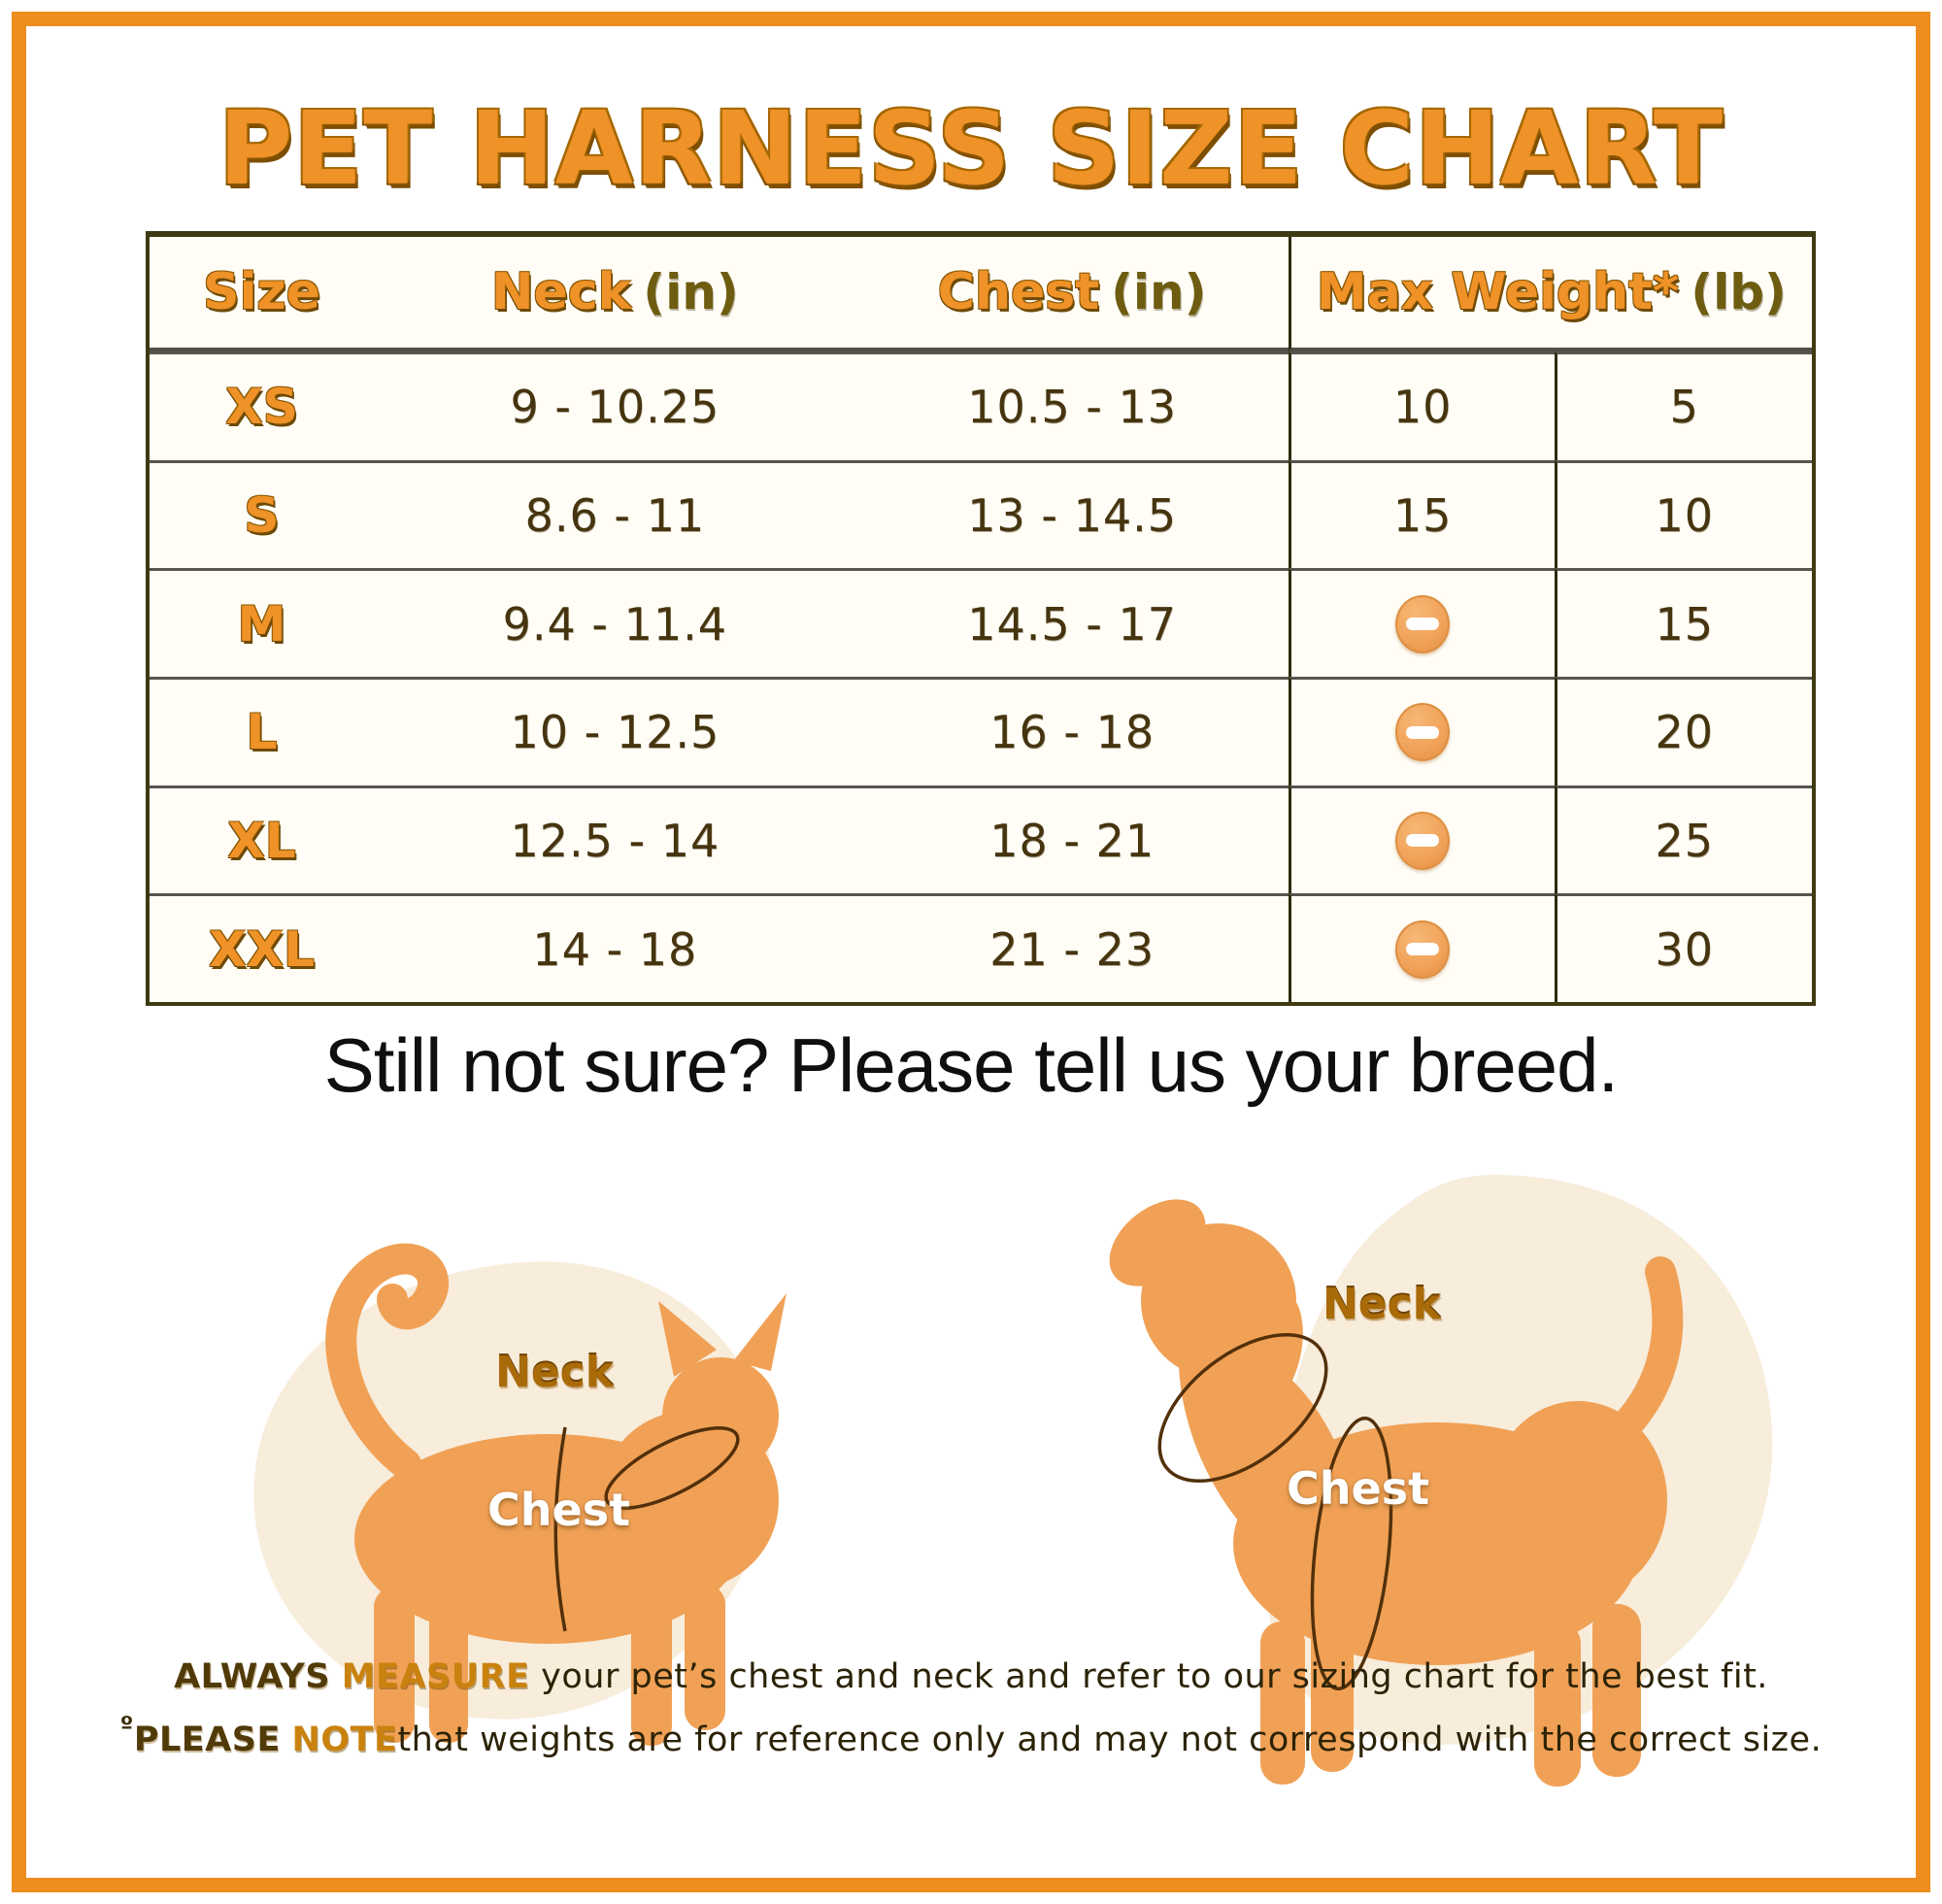  What do you see at coordinates (1441, 1480) in the screenshot?
I see `dog-icon` at bounding box center [1441, 1480].